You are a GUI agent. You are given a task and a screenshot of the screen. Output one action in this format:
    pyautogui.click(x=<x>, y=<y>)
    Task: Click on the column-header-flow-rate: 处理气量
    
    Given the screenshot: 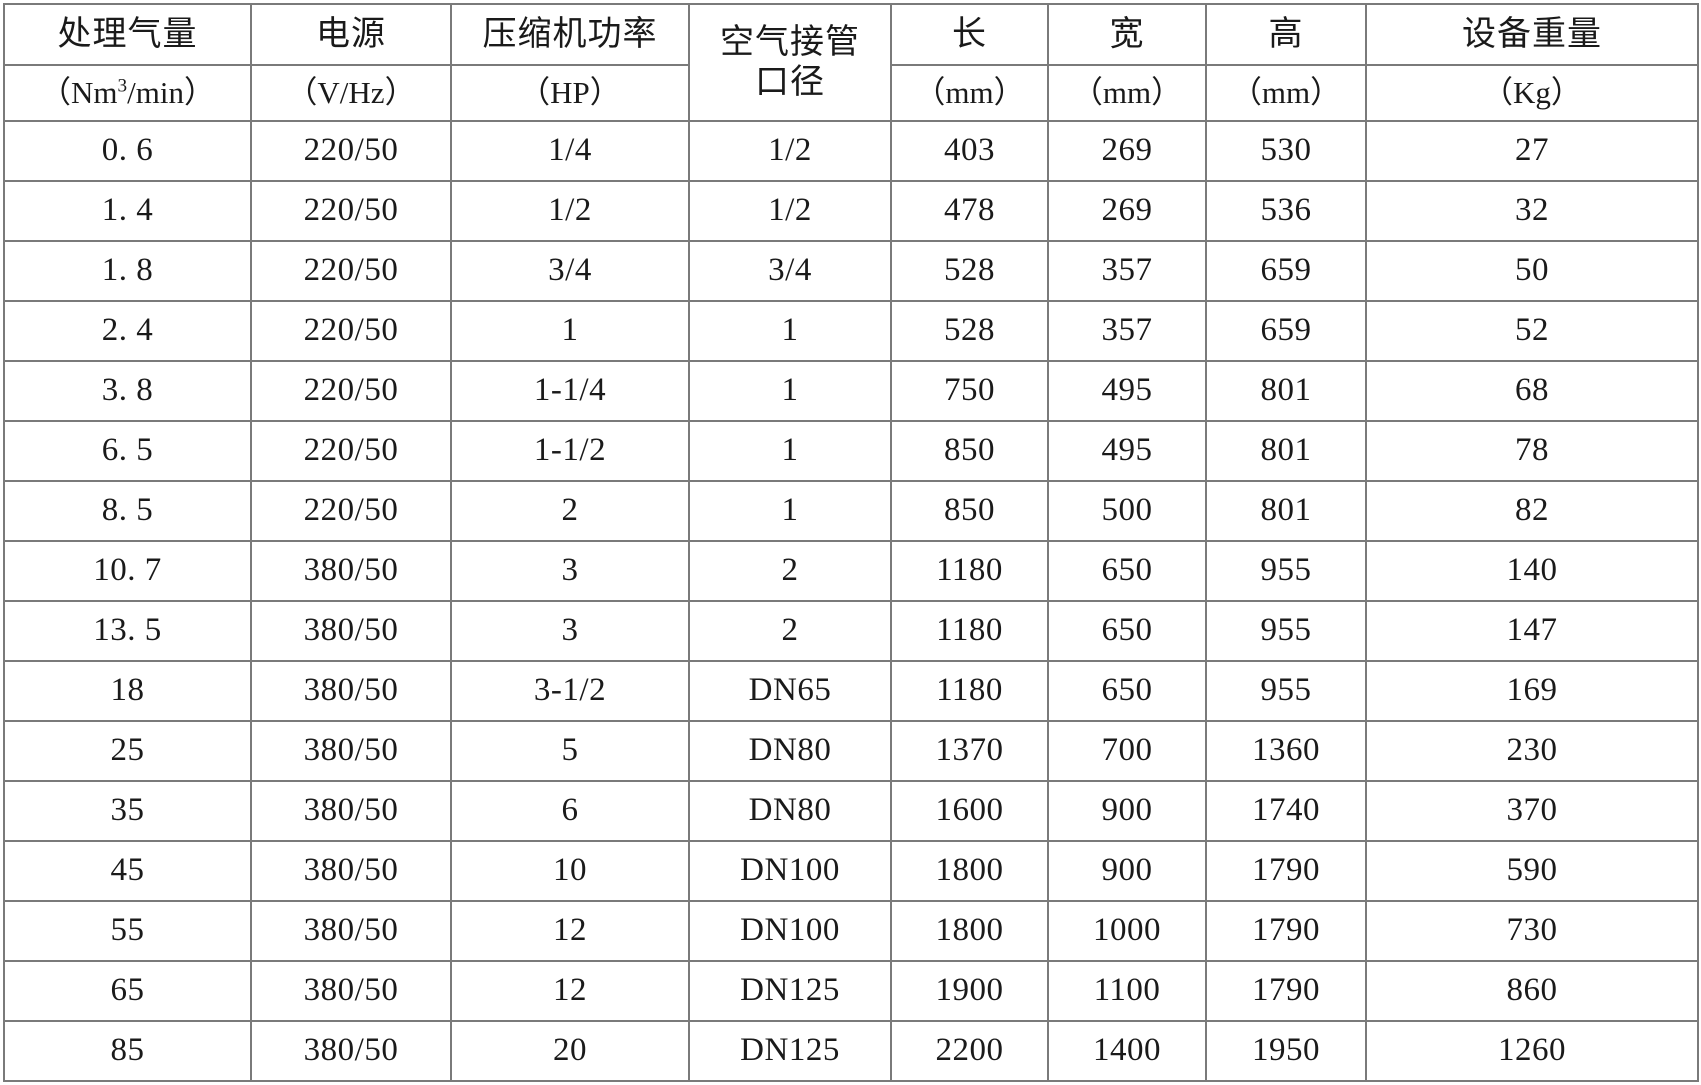 What is the action you would take?
    pyautogui.click(x=127, y=34)
    